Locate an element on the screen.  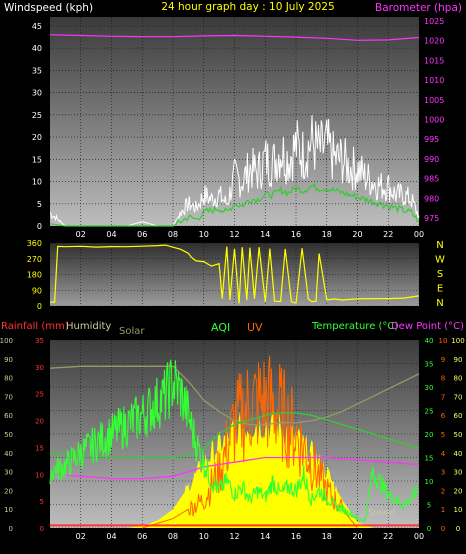
x-tick-label: 16 is located at coordinates (296, 234).